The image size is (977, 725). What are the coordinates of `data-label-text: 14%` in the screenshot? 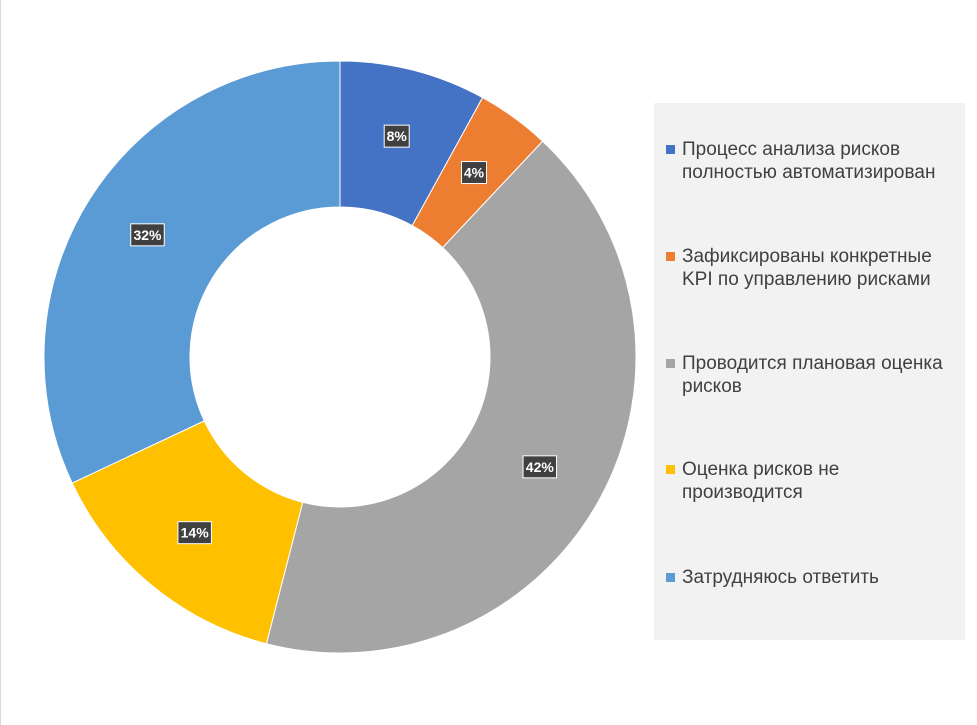 It's located at (195, 533).